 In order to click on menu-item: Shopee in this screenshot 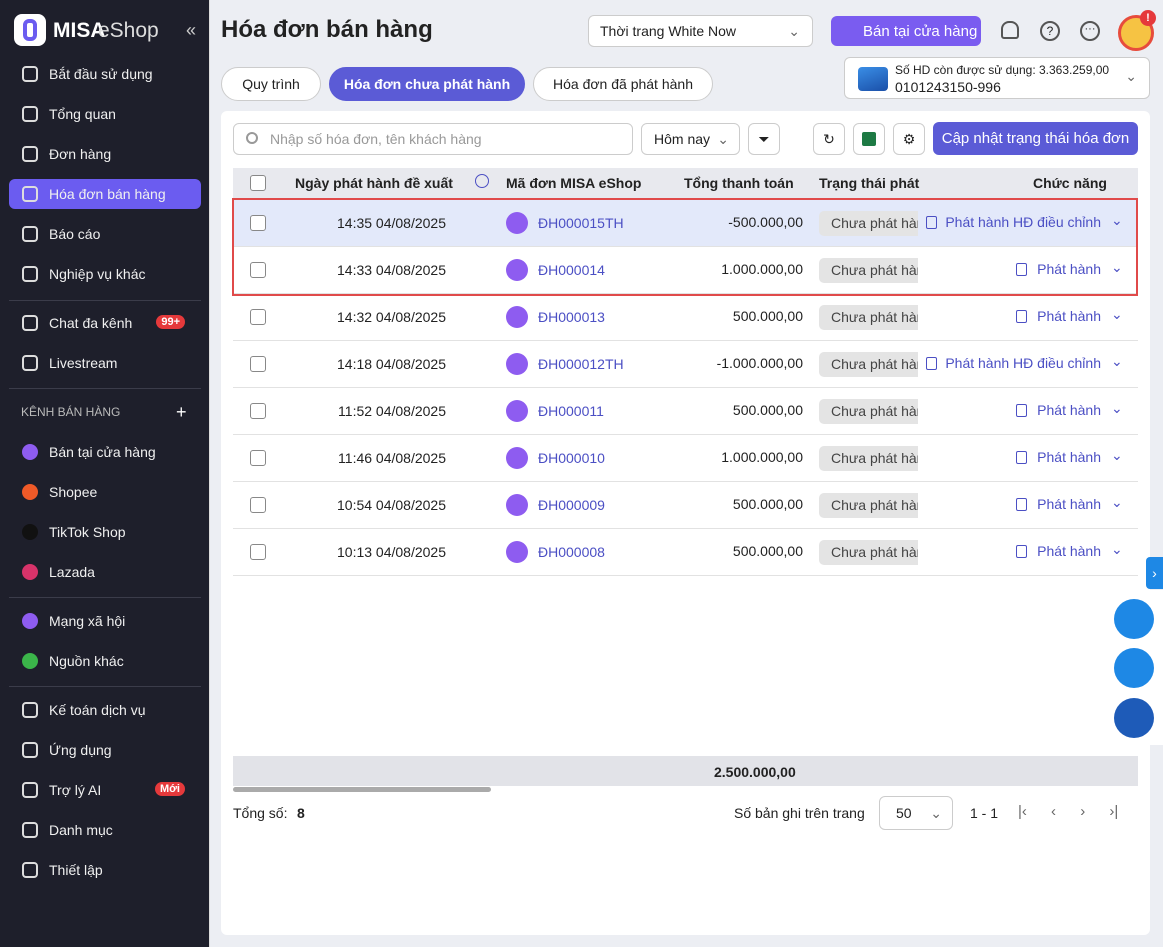, I will do `click(105, 492)`.